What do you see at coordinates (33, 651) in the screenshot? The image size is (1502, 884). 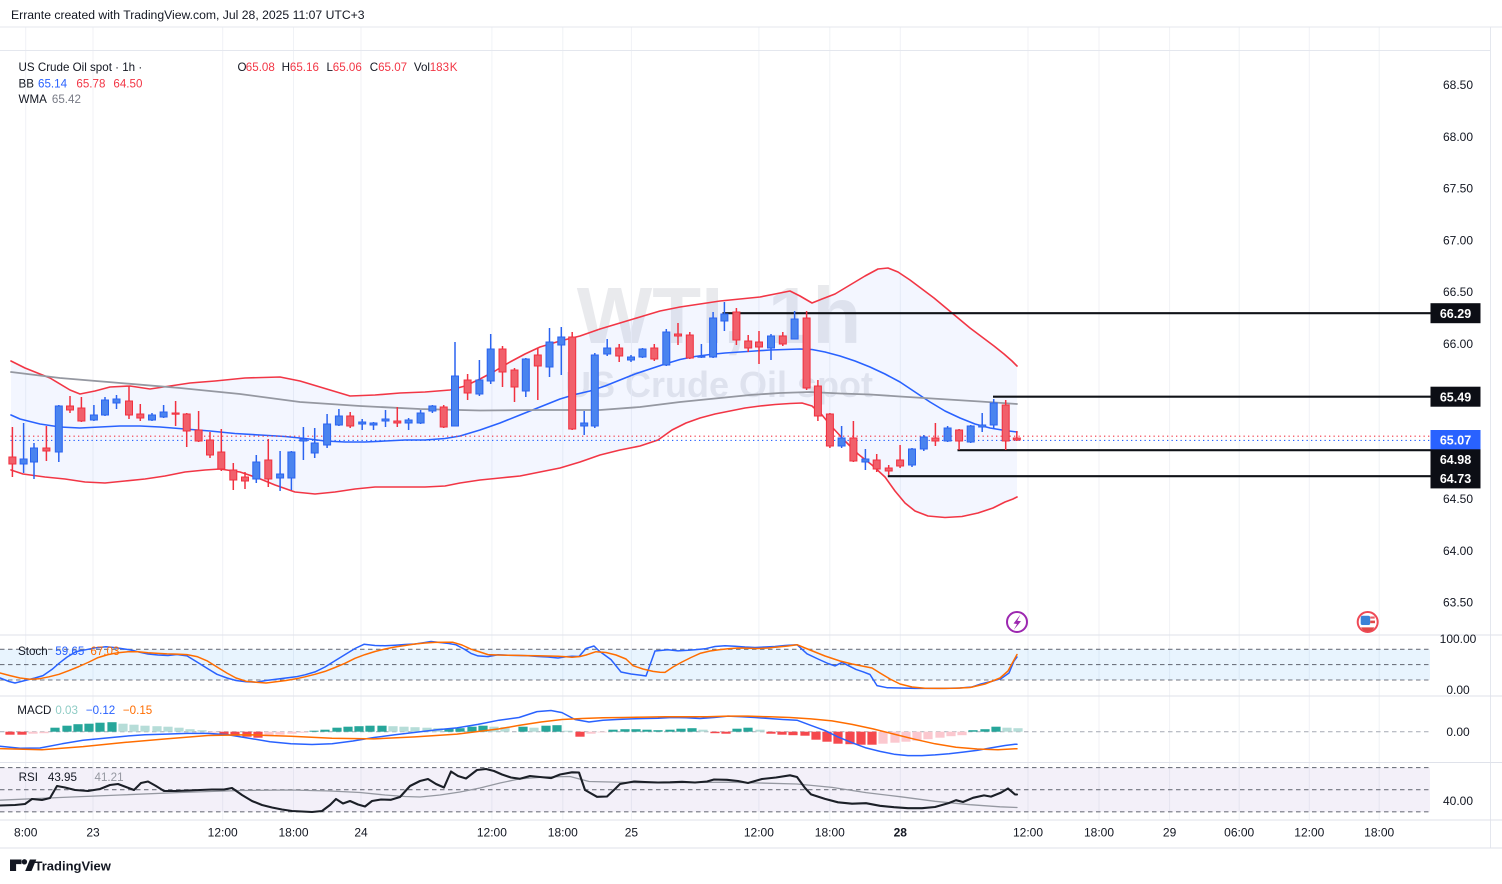 I see `svg-text: Stoch` at bounding box center [33, 651].